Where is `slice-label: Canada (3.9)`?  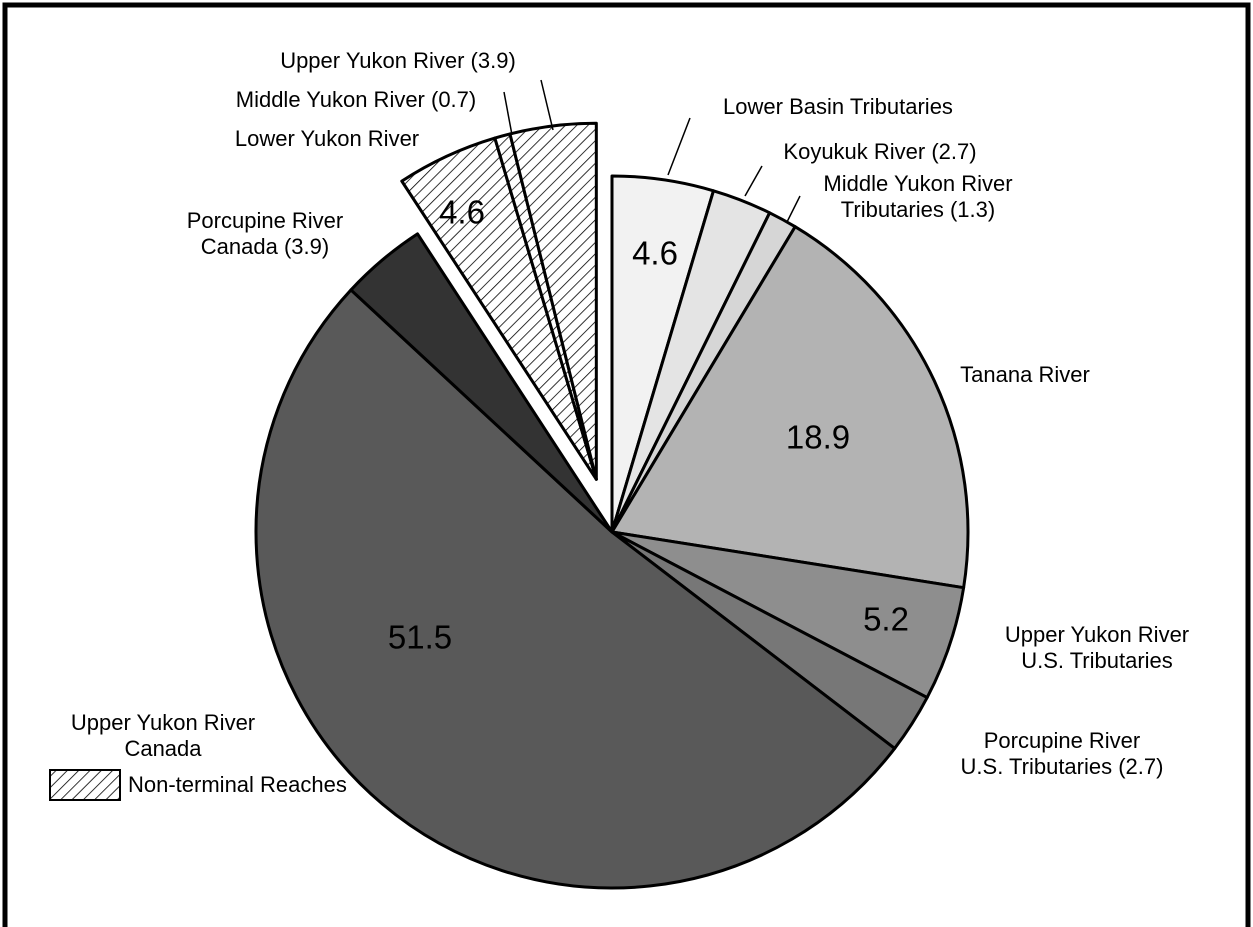
slice-label: Canada (3.9) is located at coordinates (265, 246).